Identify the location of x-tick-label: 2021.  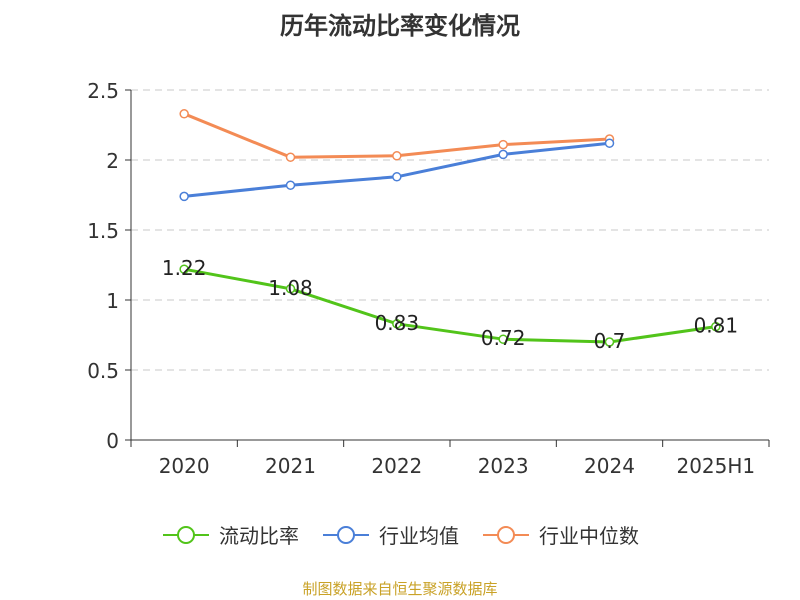
(290, 466).